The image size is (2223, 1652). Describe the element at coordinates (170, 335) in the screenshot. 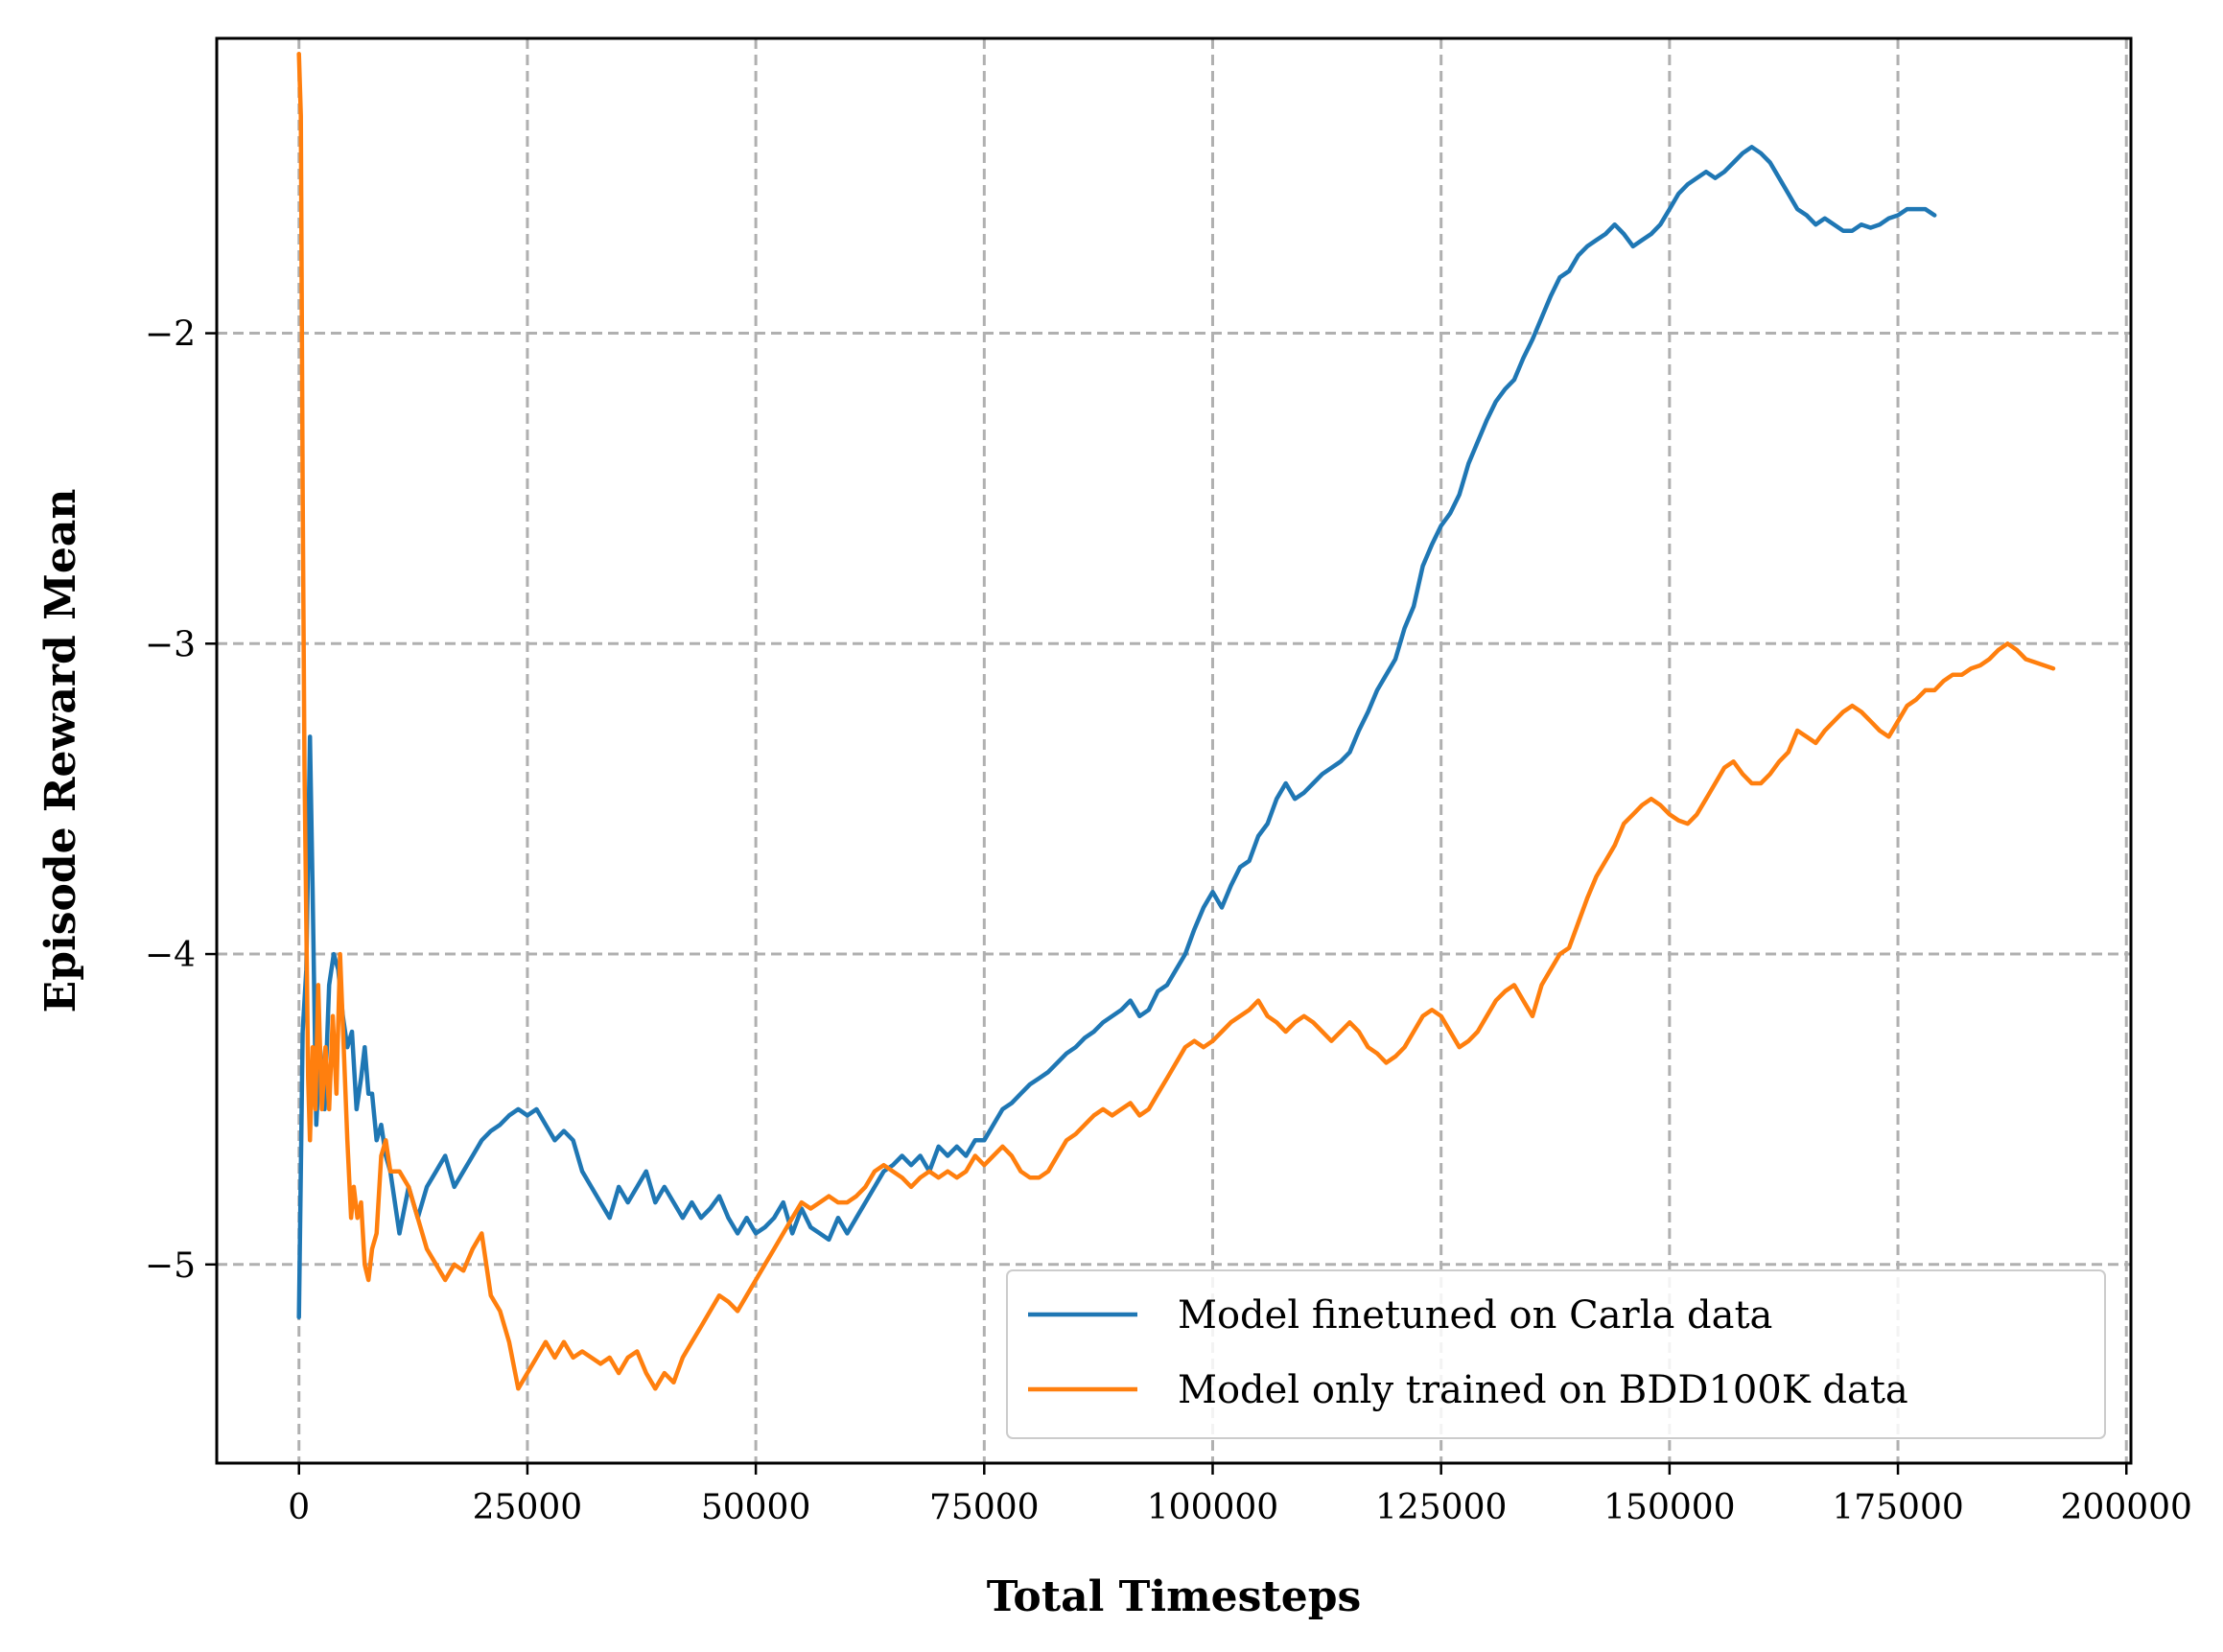

I see `y-tick-label: −2` at that location.